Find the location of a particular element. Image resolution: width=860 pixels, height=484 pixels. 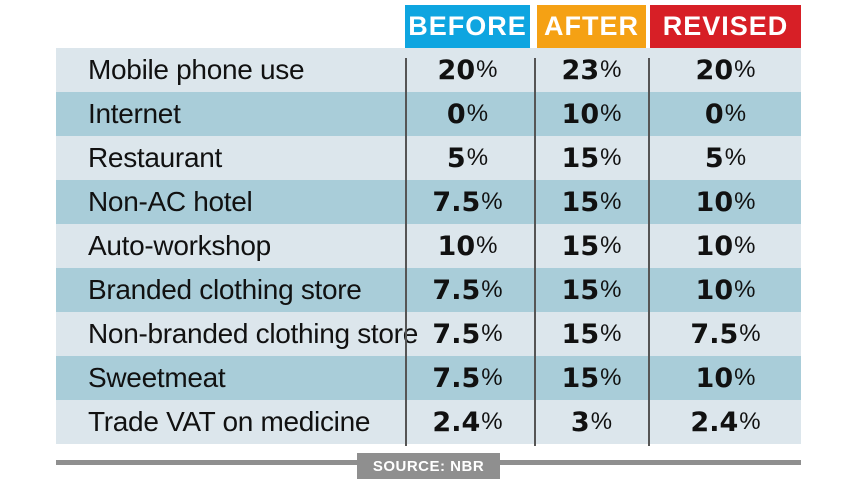

row-label: Restaurant is located at coordinates (155, 157).